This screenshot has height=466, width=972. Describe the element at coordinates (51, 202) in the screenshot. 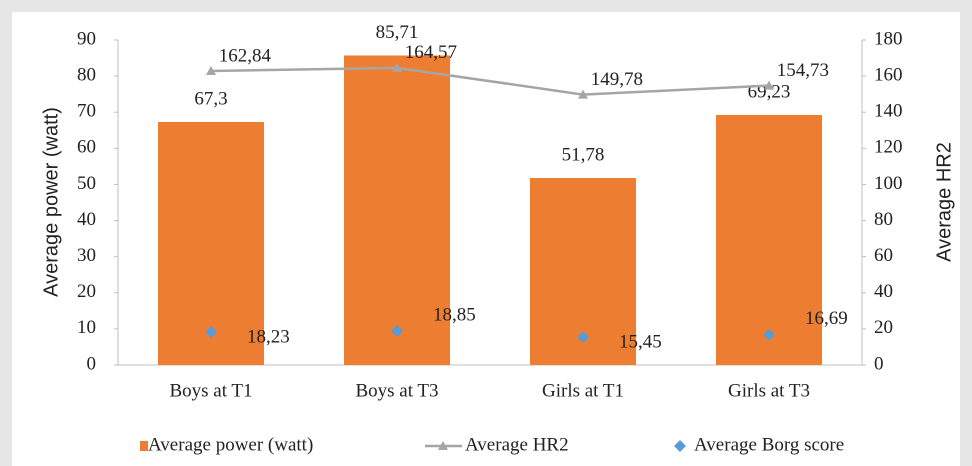

I see `y-axis-title: Average power (watt)` at that location.